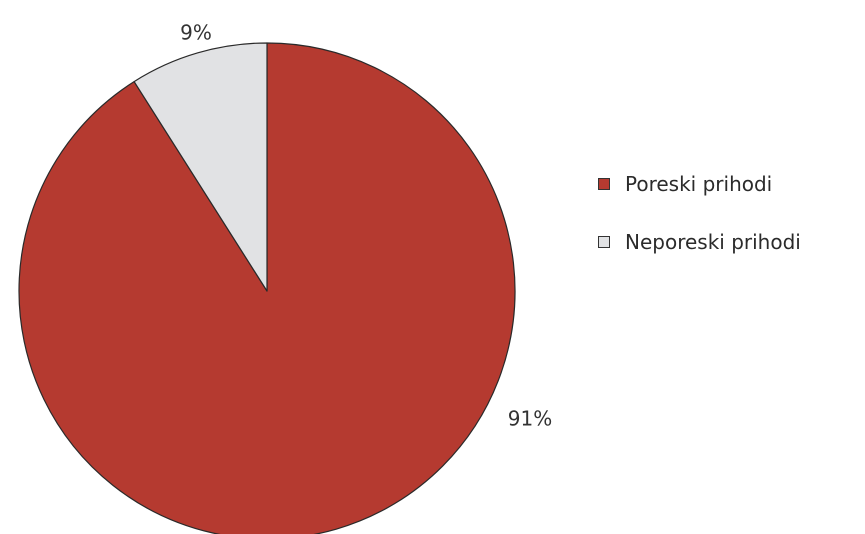 The width and height of the screenshot is (865, 534). I want to click on legend-label-neporeski: Neporeski prihodi, so click(713, 242).